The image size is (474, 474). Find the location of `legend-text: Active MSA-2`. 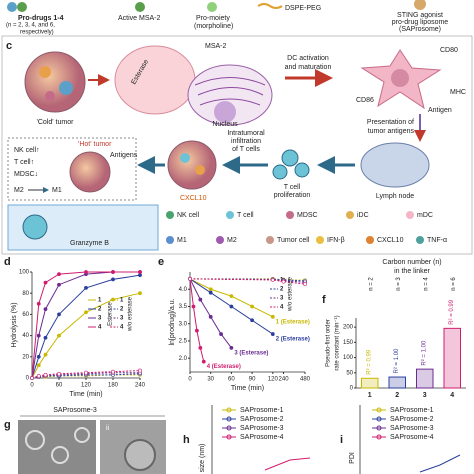

legend-text: Active MSA-2 is located at coordinates (139, 18).